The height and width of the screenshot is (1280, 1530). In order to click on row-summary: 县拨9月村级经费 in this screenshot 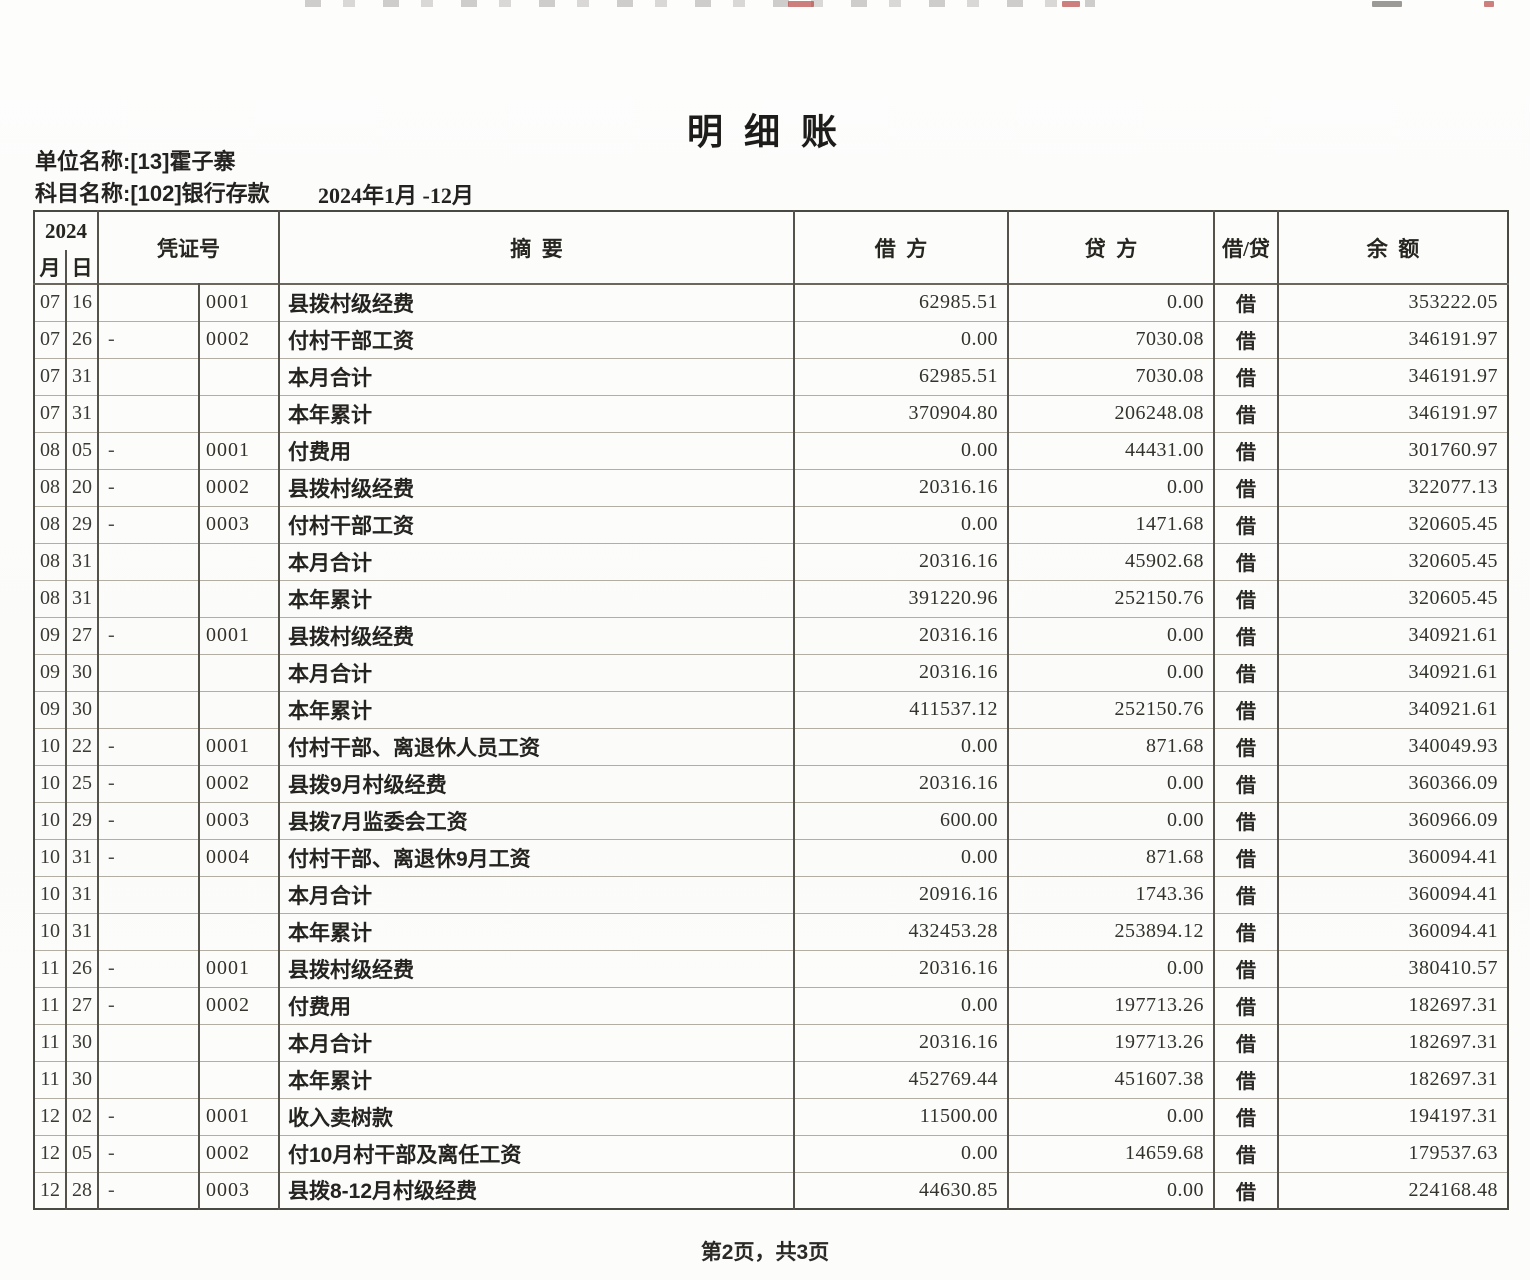, I will do `click(536, 783)`.